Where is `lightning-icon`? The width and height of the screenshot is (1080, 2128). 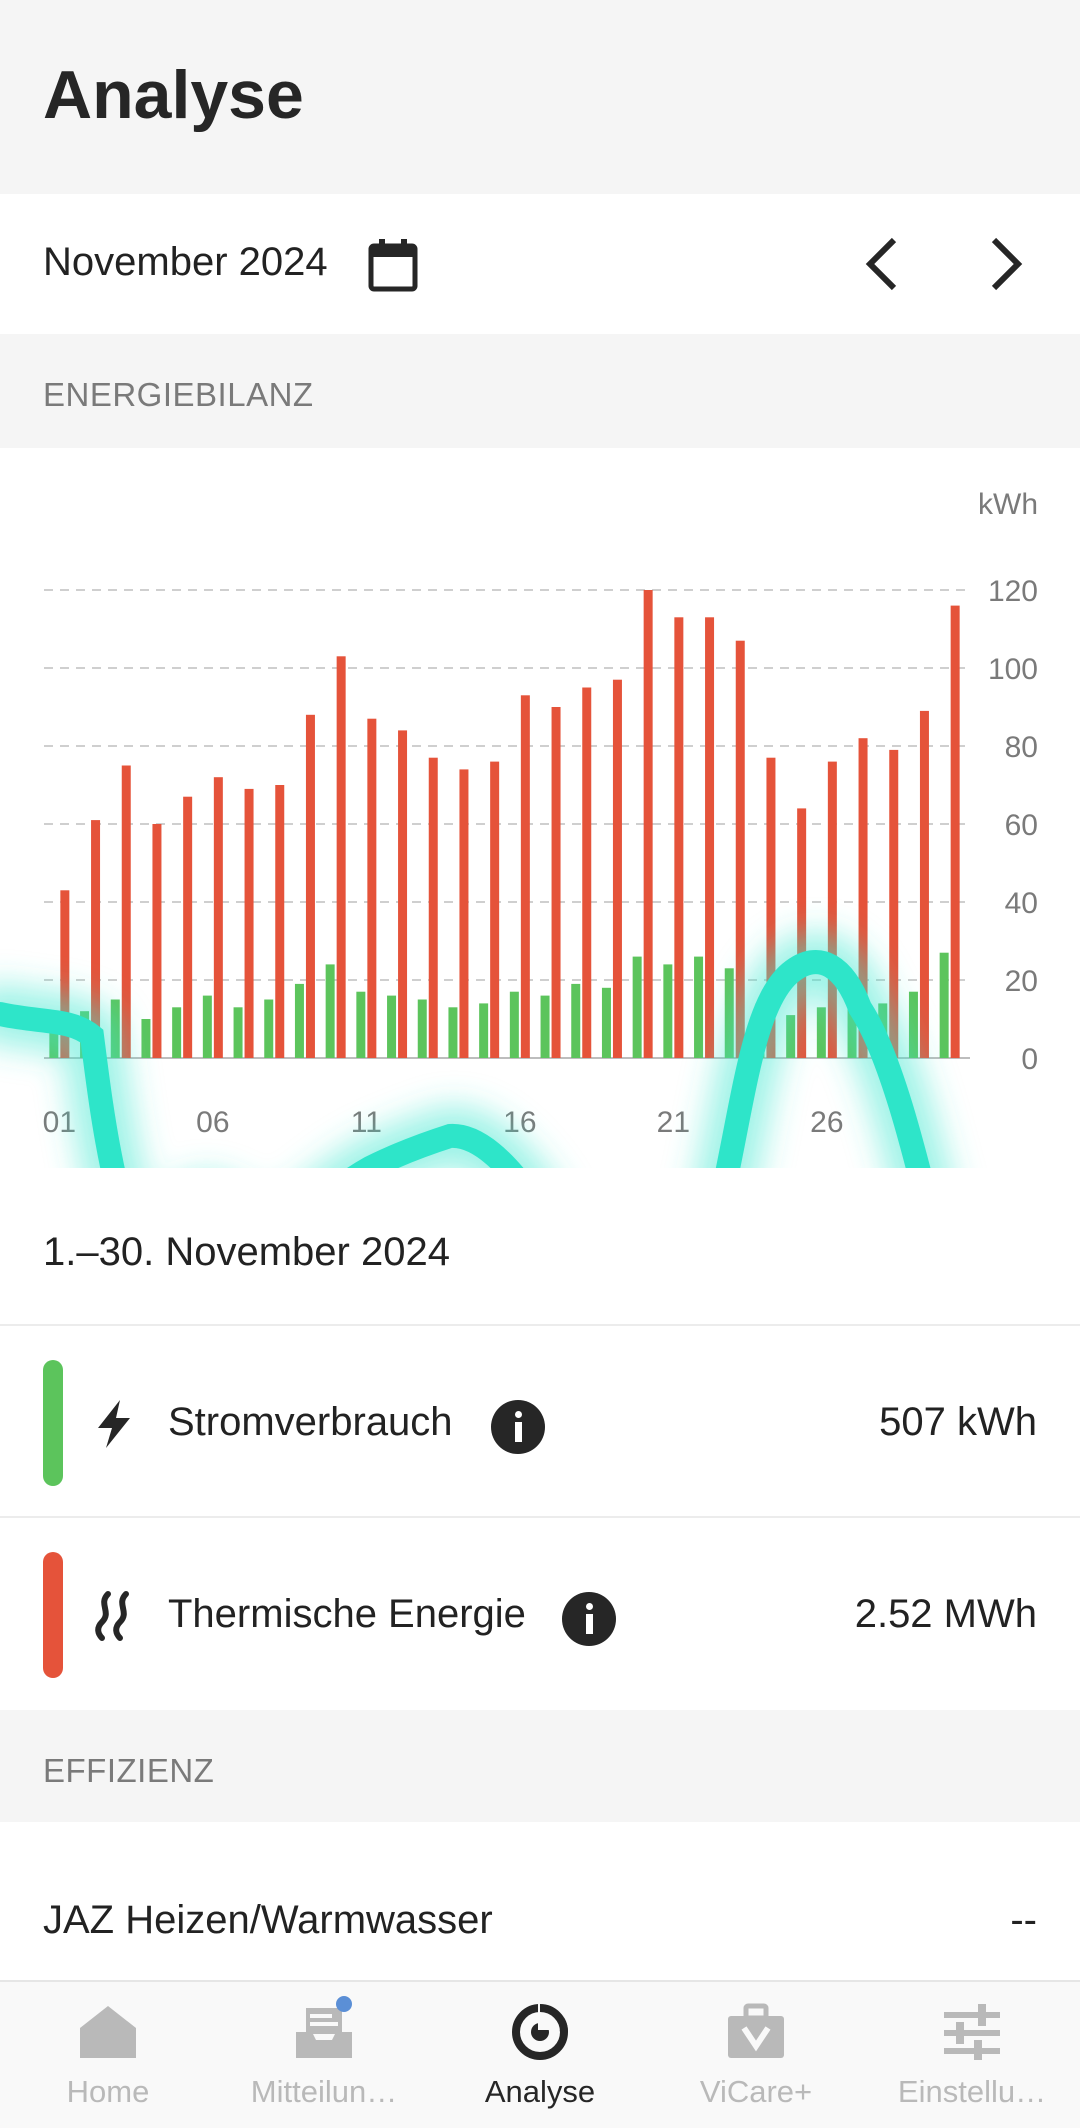 lightning-icon is located at coordinates (114, 1424).